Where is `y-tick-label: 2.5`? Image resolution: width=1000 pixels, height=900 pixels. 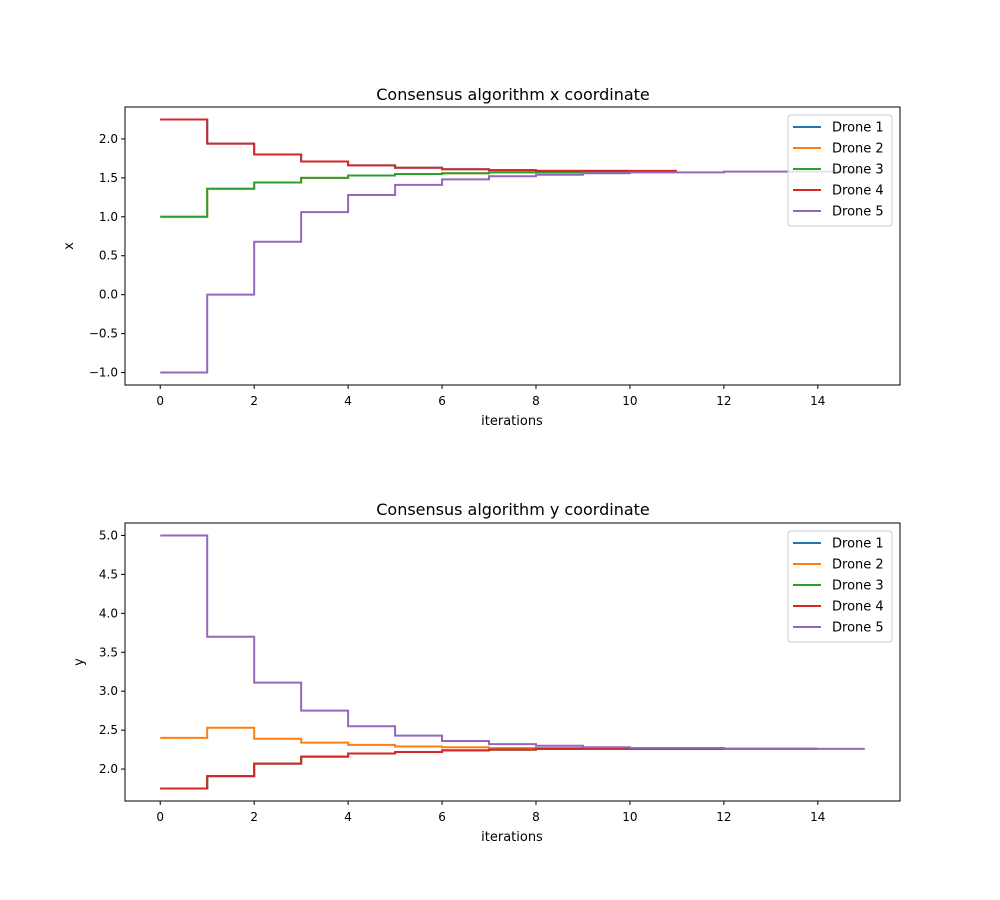
y-tick-label: 2.5 is located at coordinates (108, 730).